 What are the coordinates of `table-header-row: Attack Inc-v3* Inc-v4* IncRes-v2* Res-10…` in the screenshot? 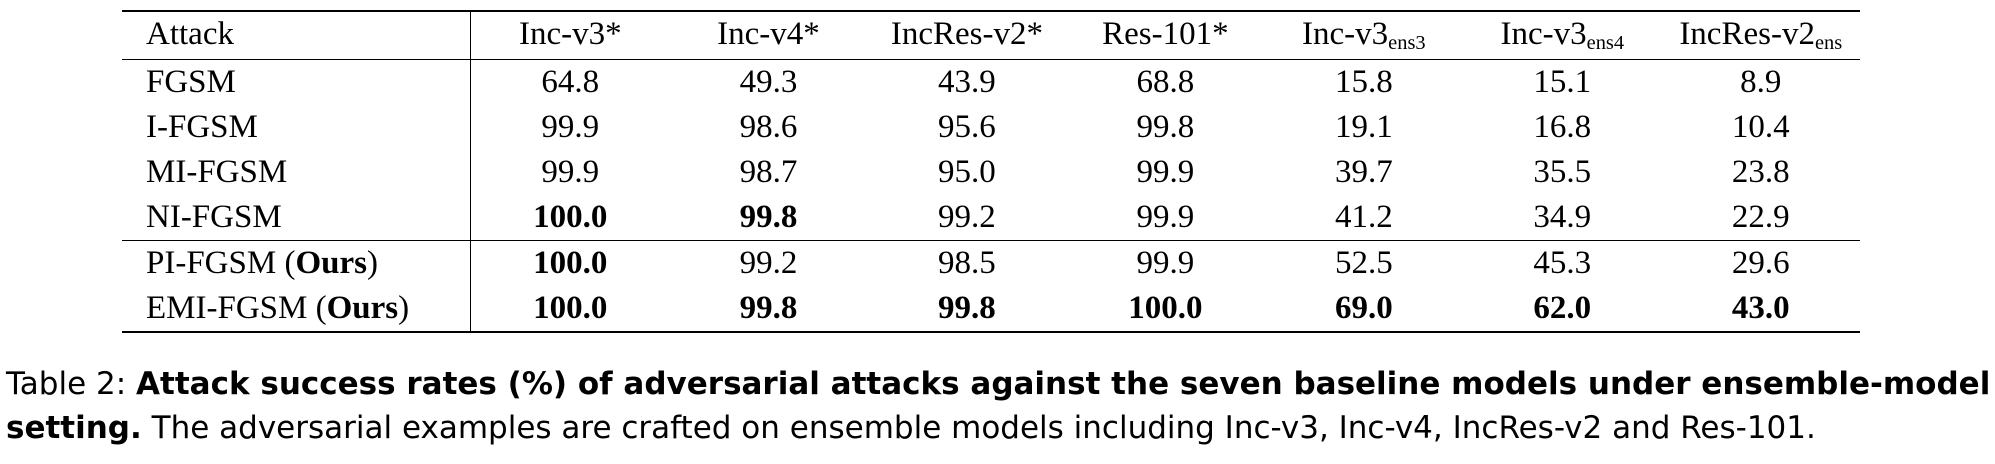 It's located at (991, 35).